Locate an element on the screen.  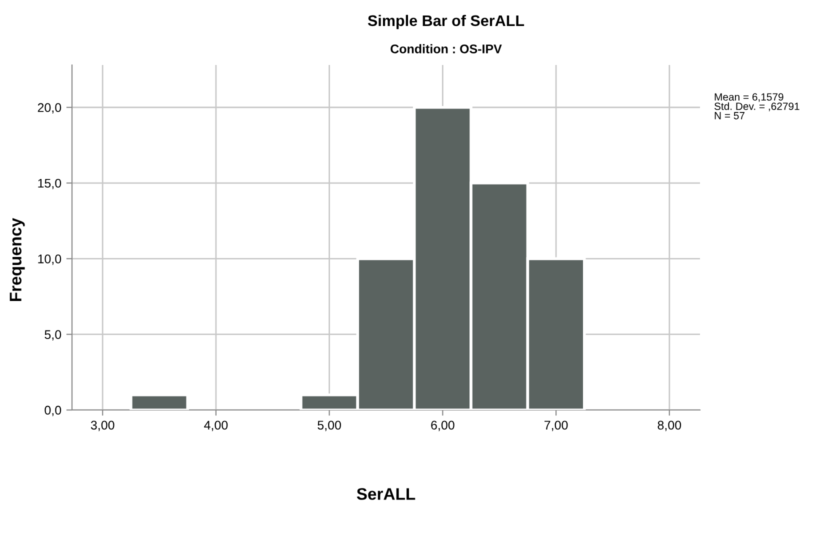
x-tick-label: 7,00 is located at coordinates (556, 426).